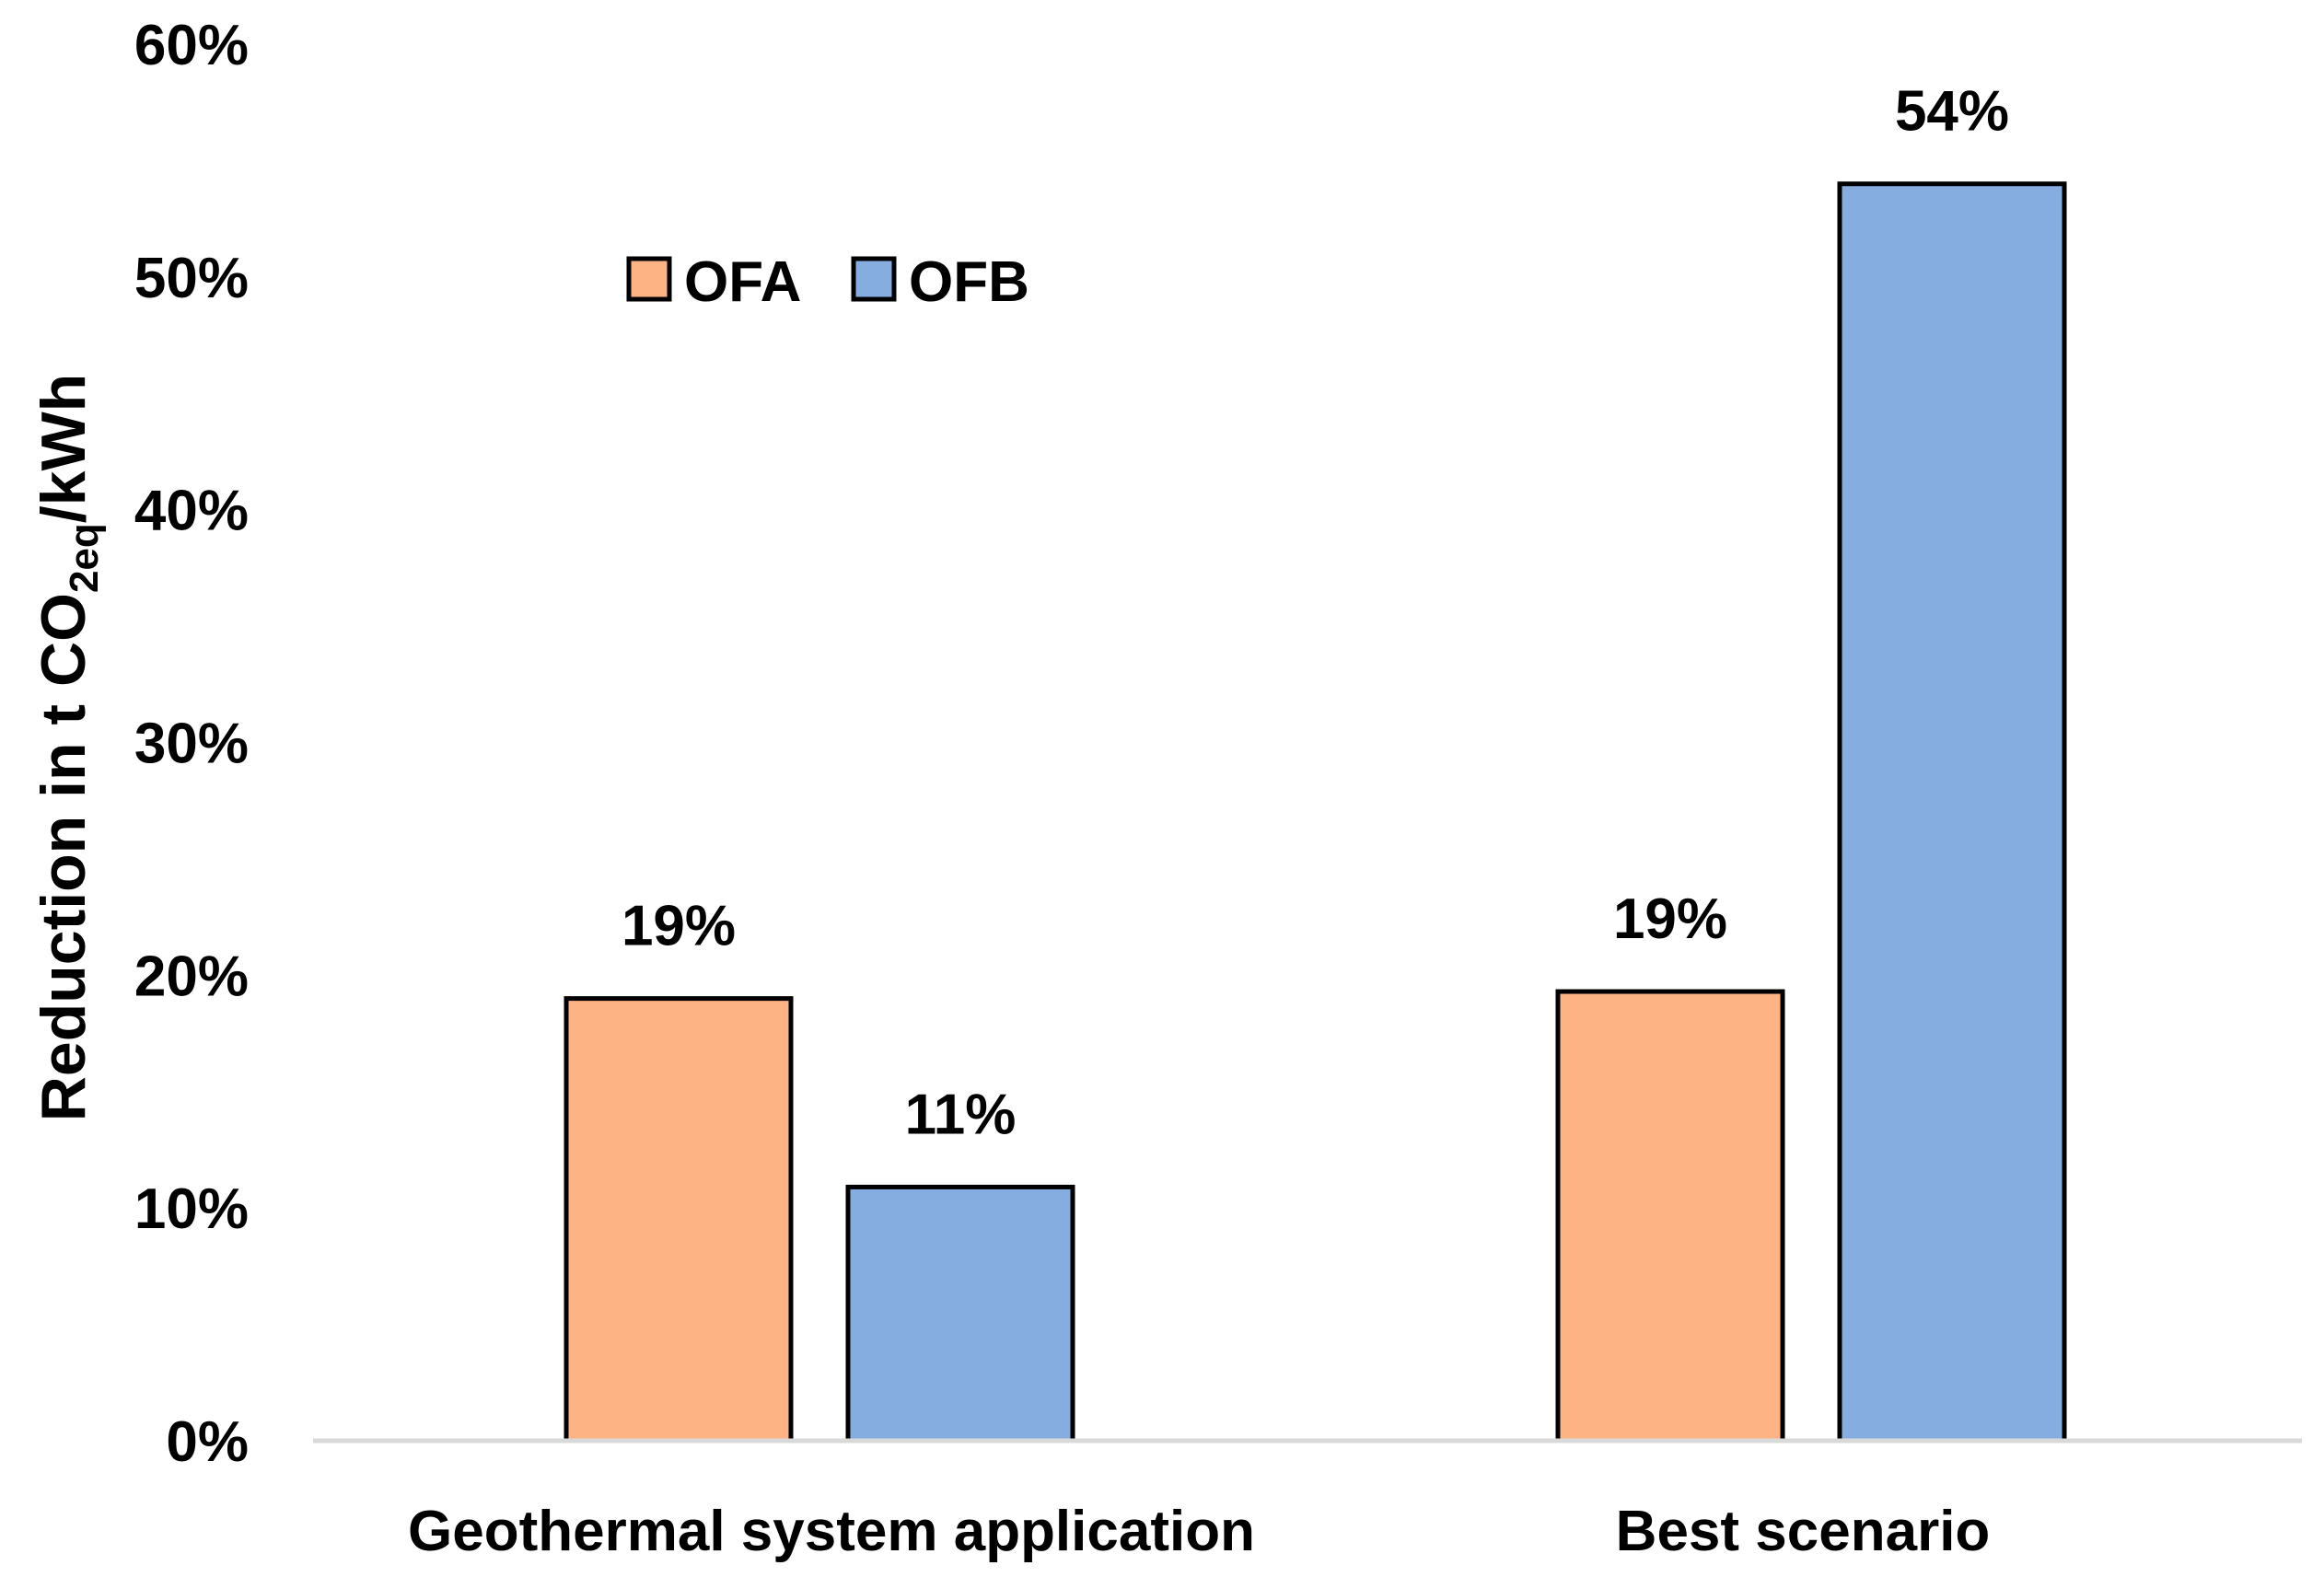 This screenshot has width=2324, height=1577. What do you see at coordinates (1670, 919) in the screenshot?
I see `data-label-ofa-1: 19%` at bounding box center [1670, 919].